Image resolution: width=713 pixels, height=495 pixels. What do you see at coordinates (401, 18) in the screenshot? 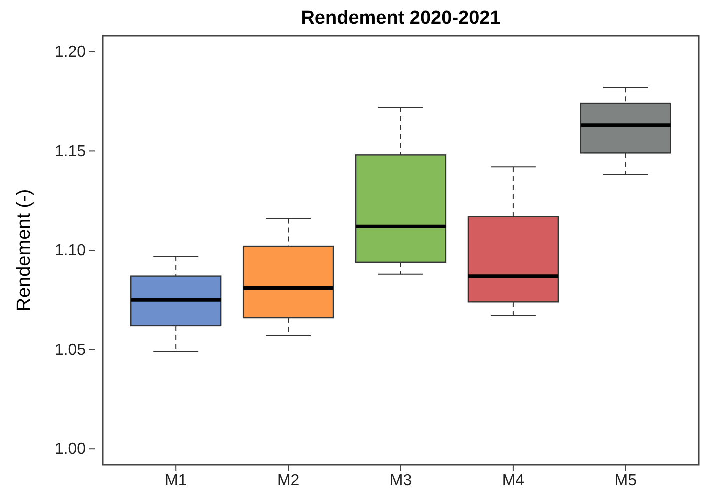
I see `chart-title: Rendement 2020-2021` at bounding box center [401, 18].